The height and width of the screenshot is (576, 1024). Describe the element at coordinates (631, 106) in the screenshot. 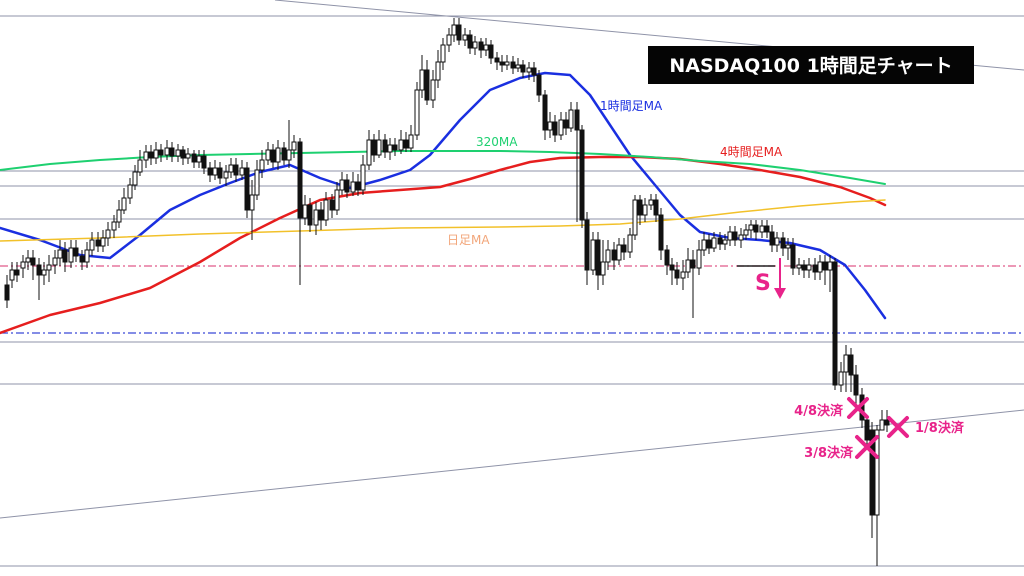

I see `ma-label-1h: 1時間足MA` at that location.